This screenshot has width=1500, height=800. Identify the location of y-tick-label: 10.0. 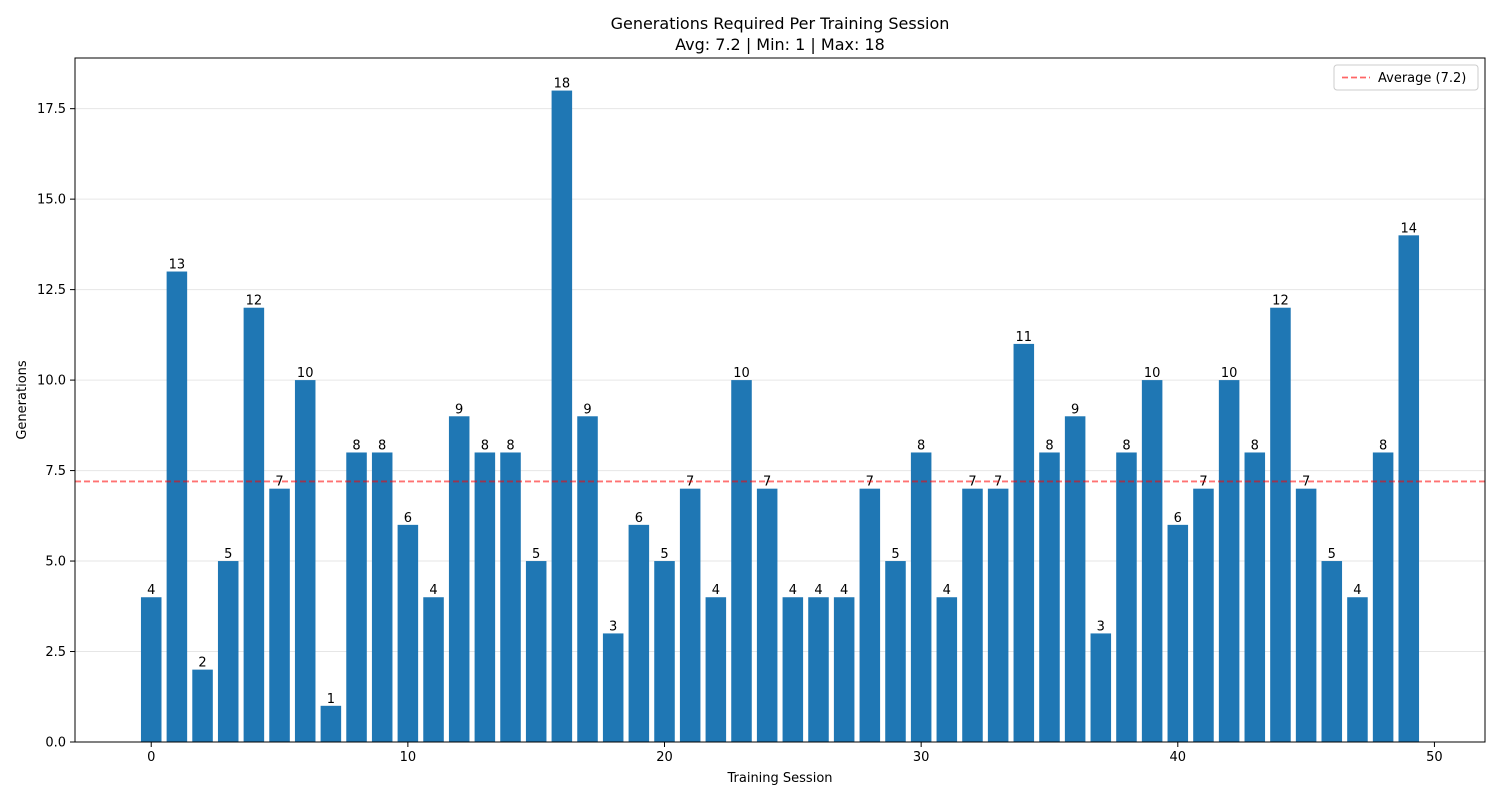
(51, 381).